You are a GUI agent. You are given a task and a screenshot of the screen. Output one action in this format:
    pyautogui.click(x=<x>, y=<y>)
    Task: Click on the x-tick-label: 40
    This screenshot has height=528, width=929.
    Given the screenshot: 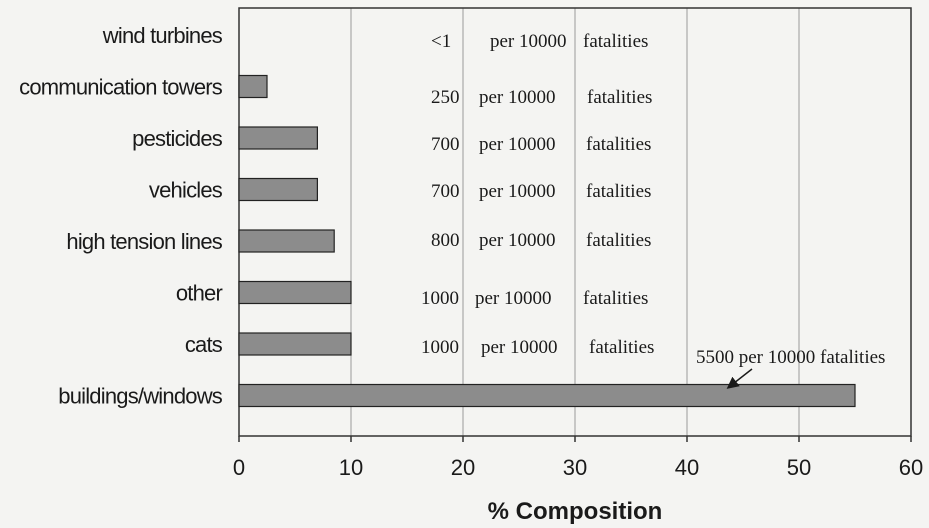 What is the action you would take?
    pyautogui.click(x=687, y=467)
    